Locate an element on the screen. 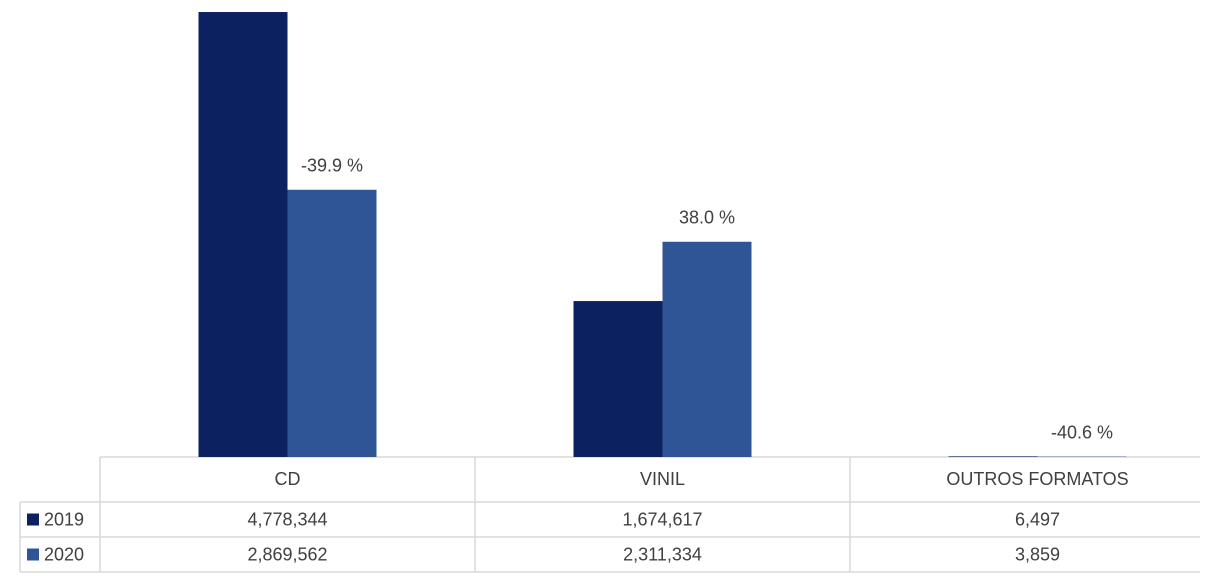 The height and width of the screenshot is (575, 1213). table-cell: 6,497 is located at coordinates (1037, 519).